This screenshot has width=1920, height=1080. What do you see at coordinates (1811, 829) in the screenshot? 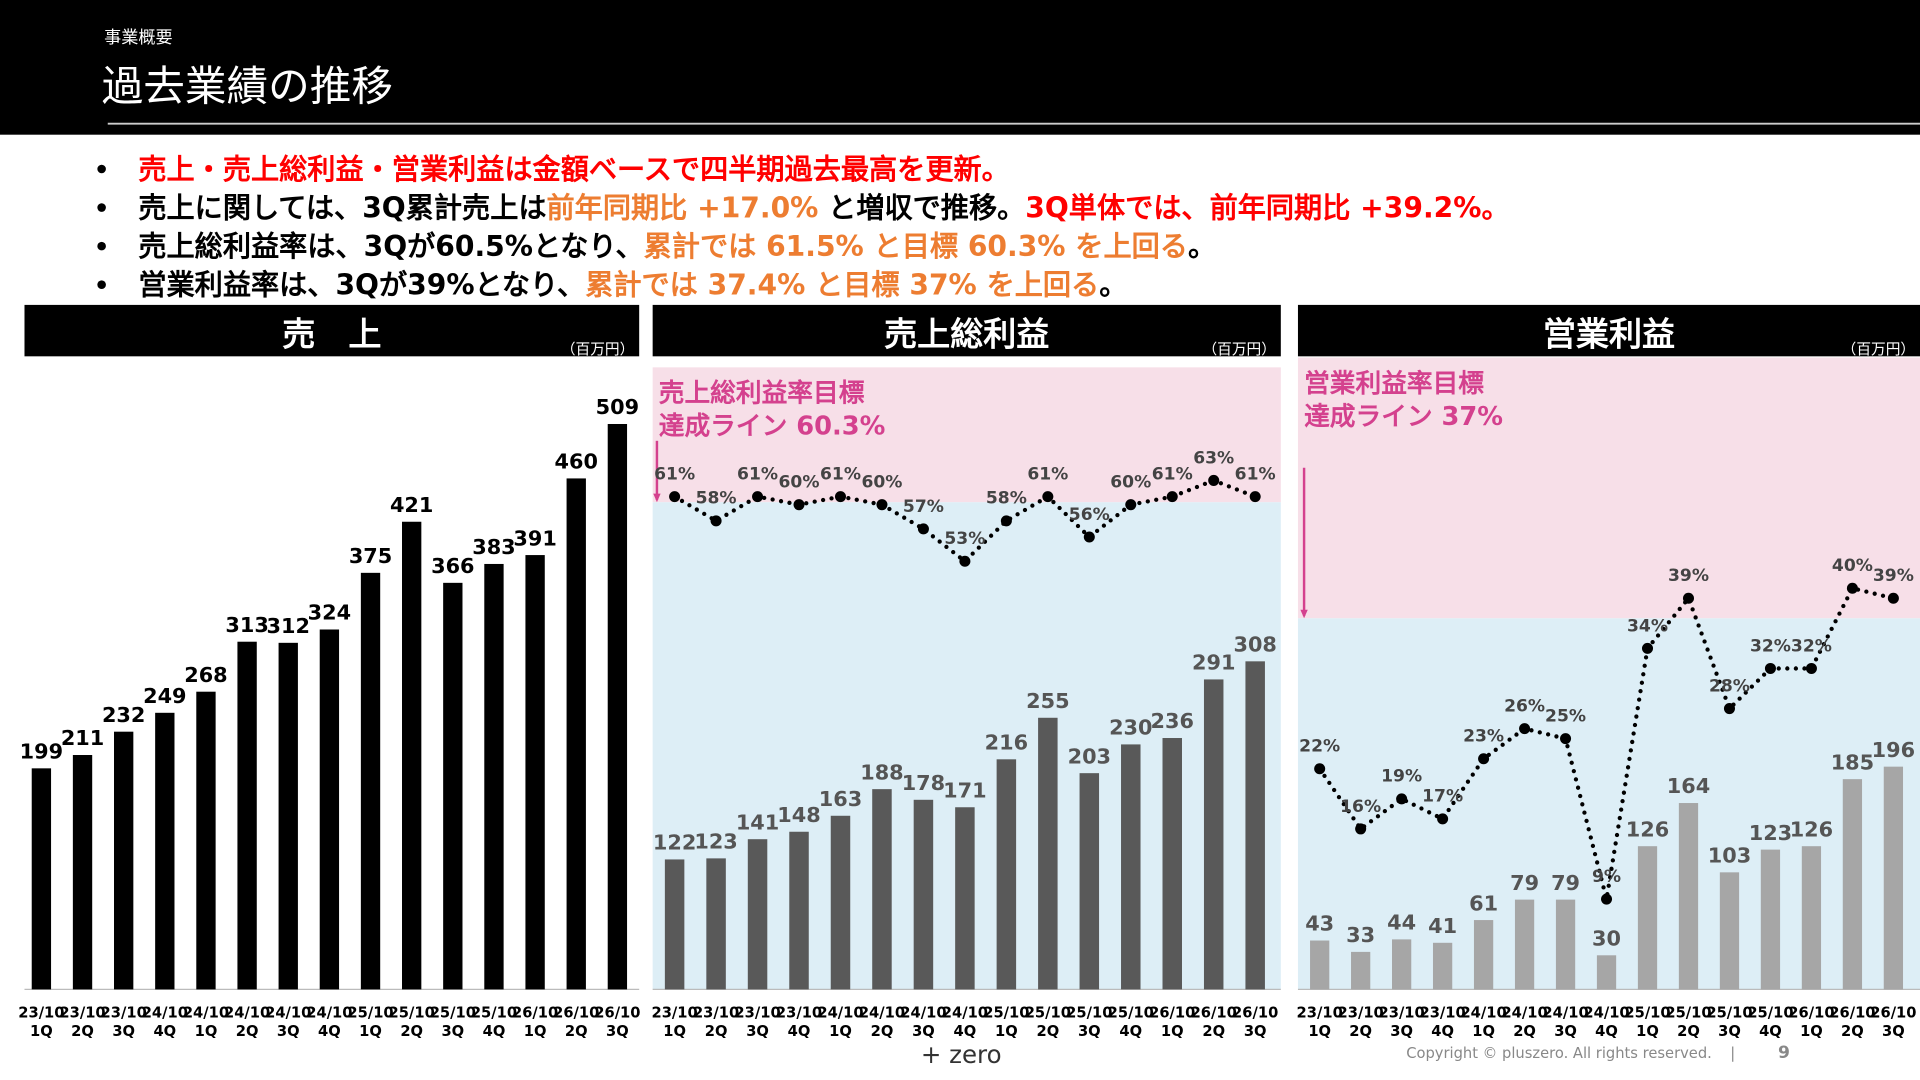
I see `bar-label: 126` at bounding box center [1811, 829].